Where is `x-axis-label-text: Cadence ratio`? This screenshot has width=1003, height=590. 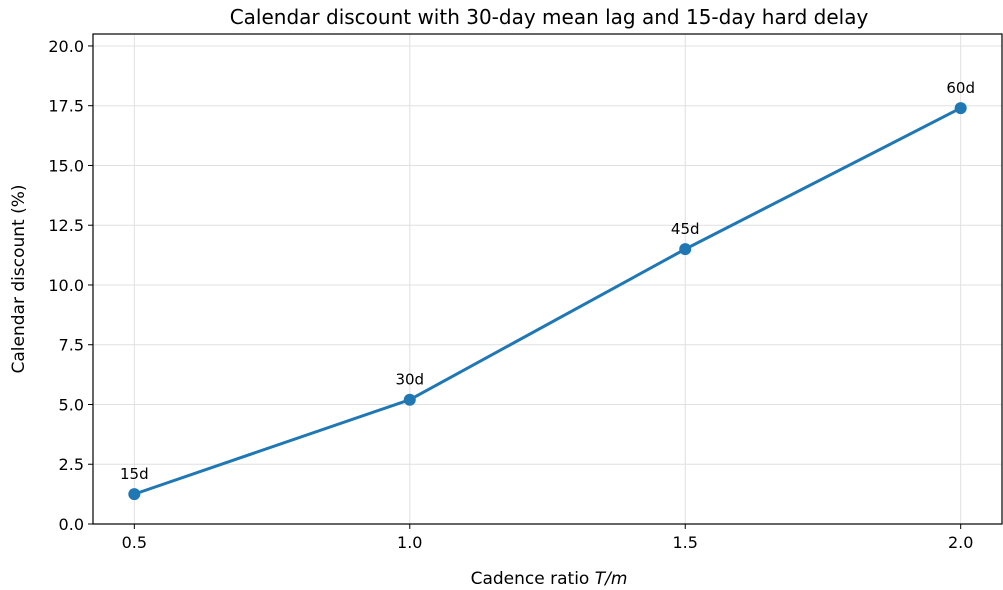 x-axis-label-text: Cadence ratio is located at coordinates (533, 579).